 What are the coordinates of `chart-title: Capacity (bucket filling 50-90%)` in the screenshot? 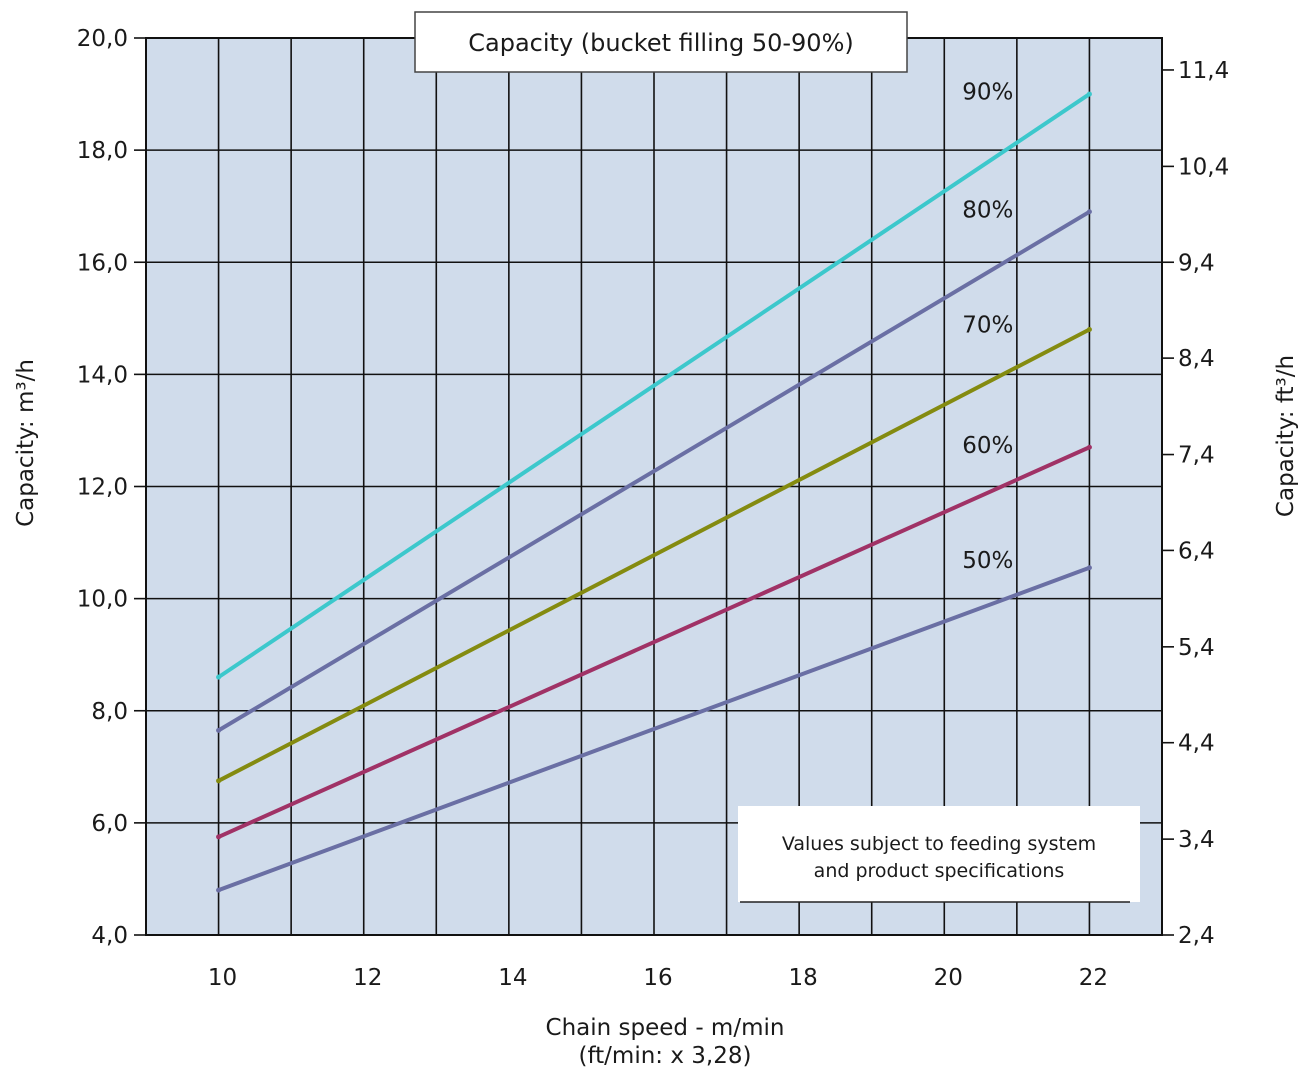 It's located at (660, 43).